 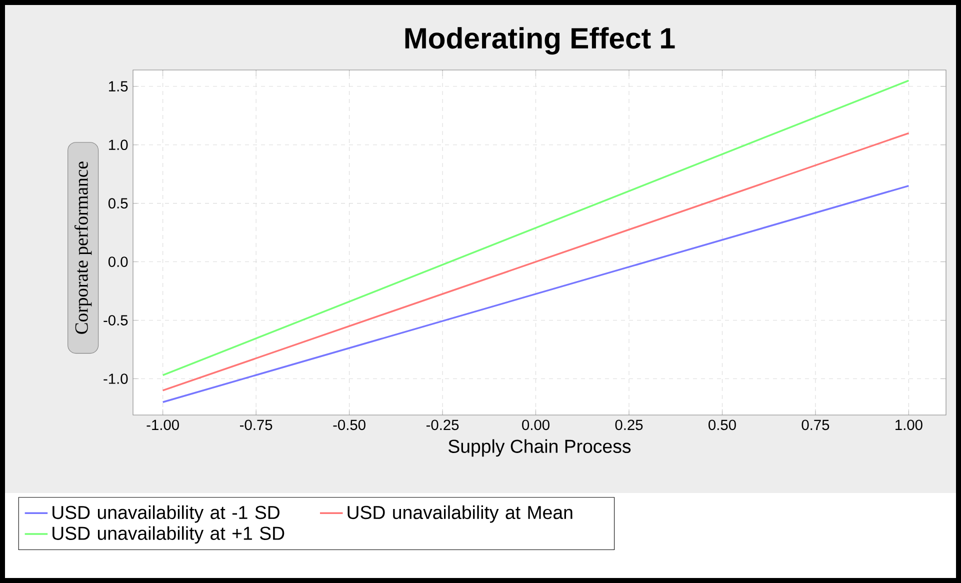 I want to click on legend-label: USD unavailability at +1 SD, so click(x=168, y=535).